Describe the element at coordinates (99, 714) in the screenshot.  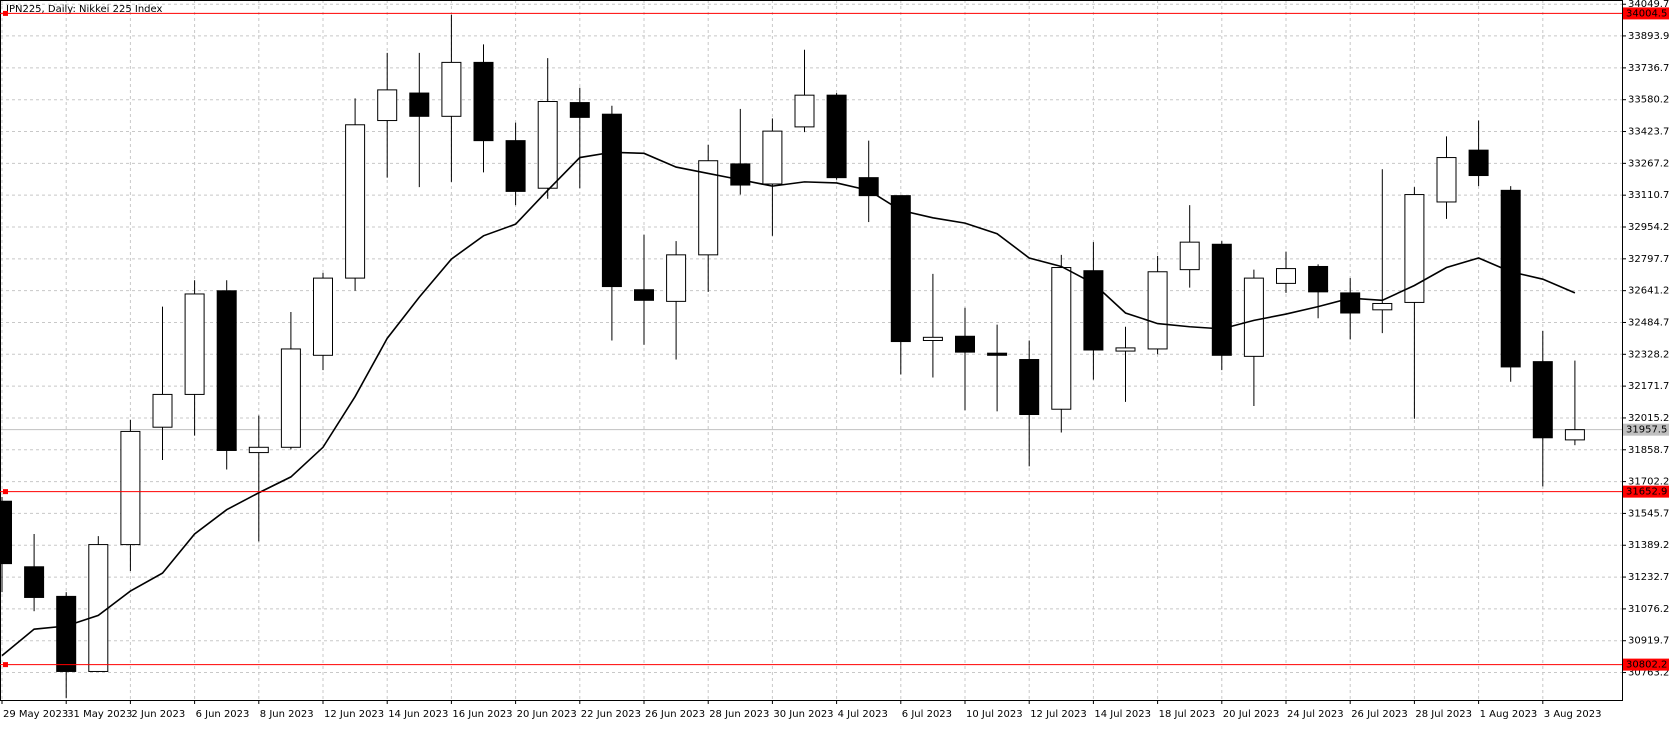
I see `x-tick-label: 31 May 2023` at that location.